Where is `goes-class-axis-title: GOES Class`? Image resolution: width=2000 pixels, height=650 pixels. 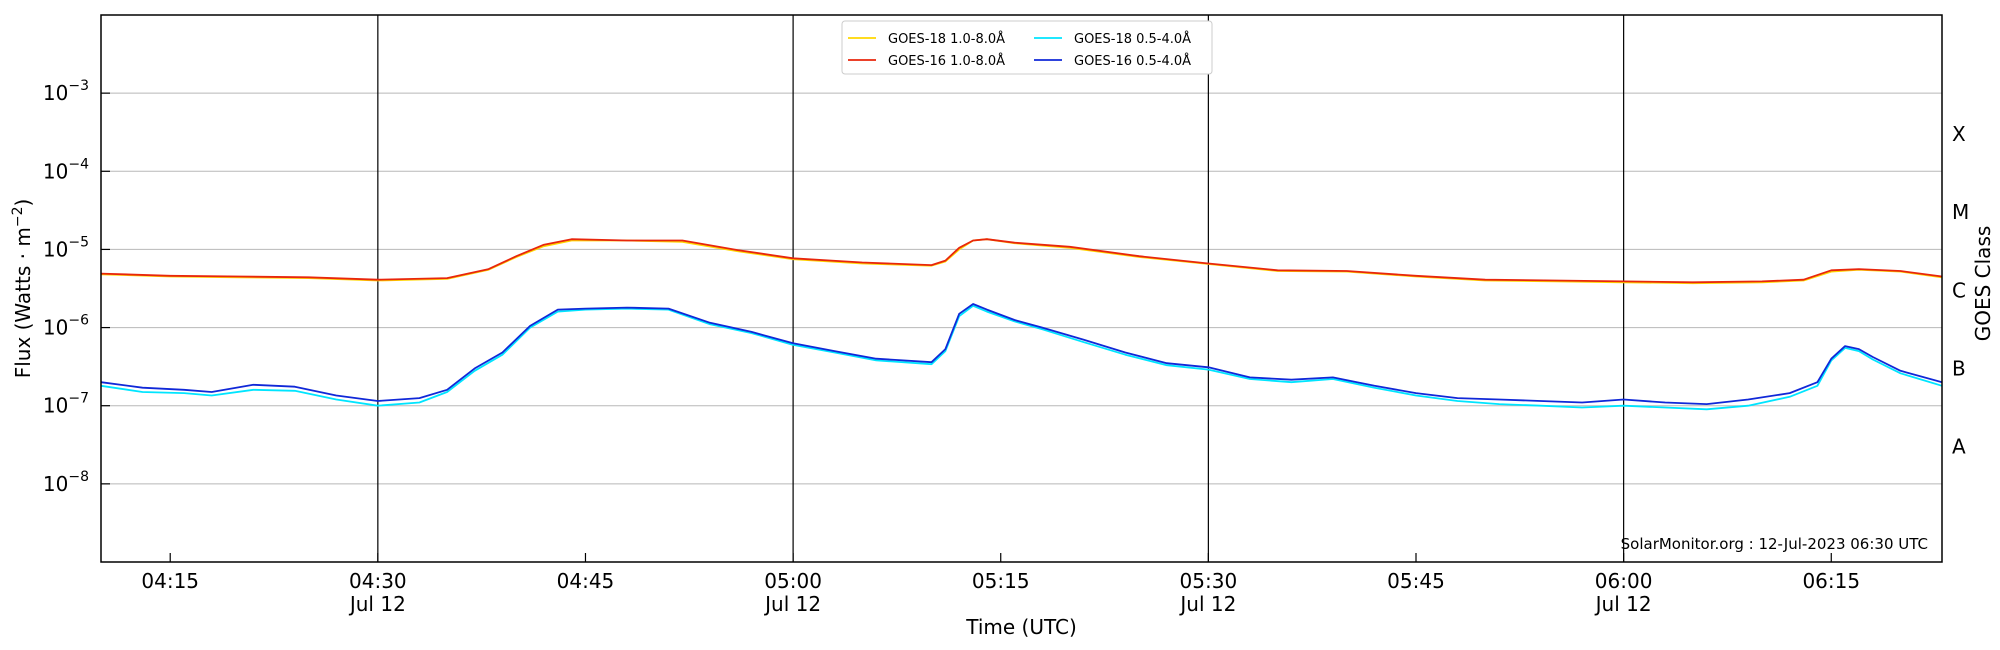
goes-class-axis-title: GOES Class is located at coordinates (1983, 284).